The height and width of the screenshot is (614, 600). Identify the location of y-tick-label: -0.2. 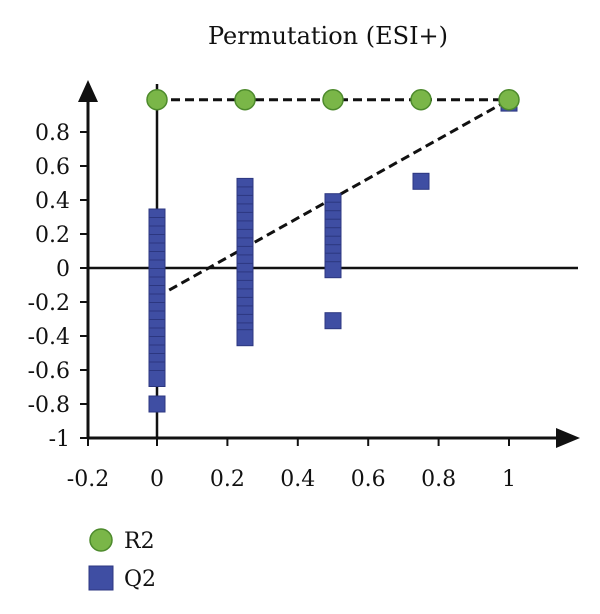
(49, 303).